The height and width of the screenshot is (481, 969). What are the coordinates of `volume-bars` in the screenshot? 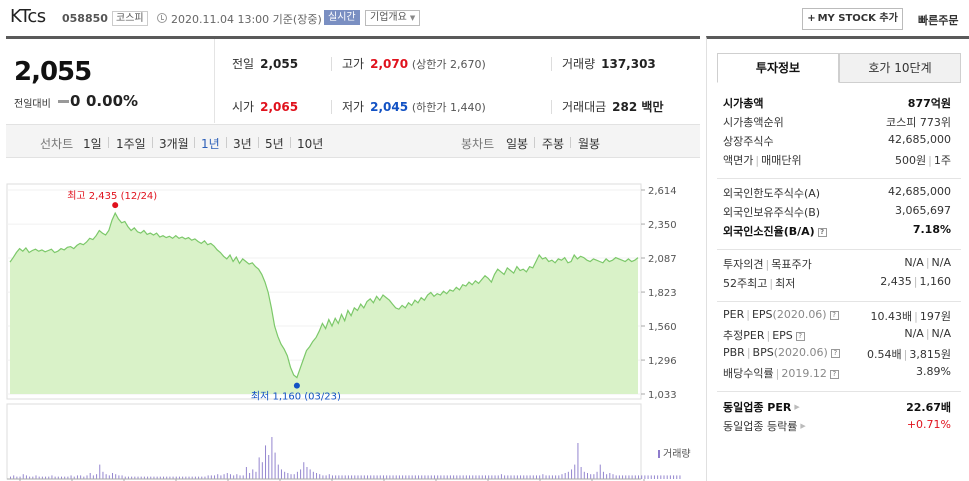 It's located at (345, 458).